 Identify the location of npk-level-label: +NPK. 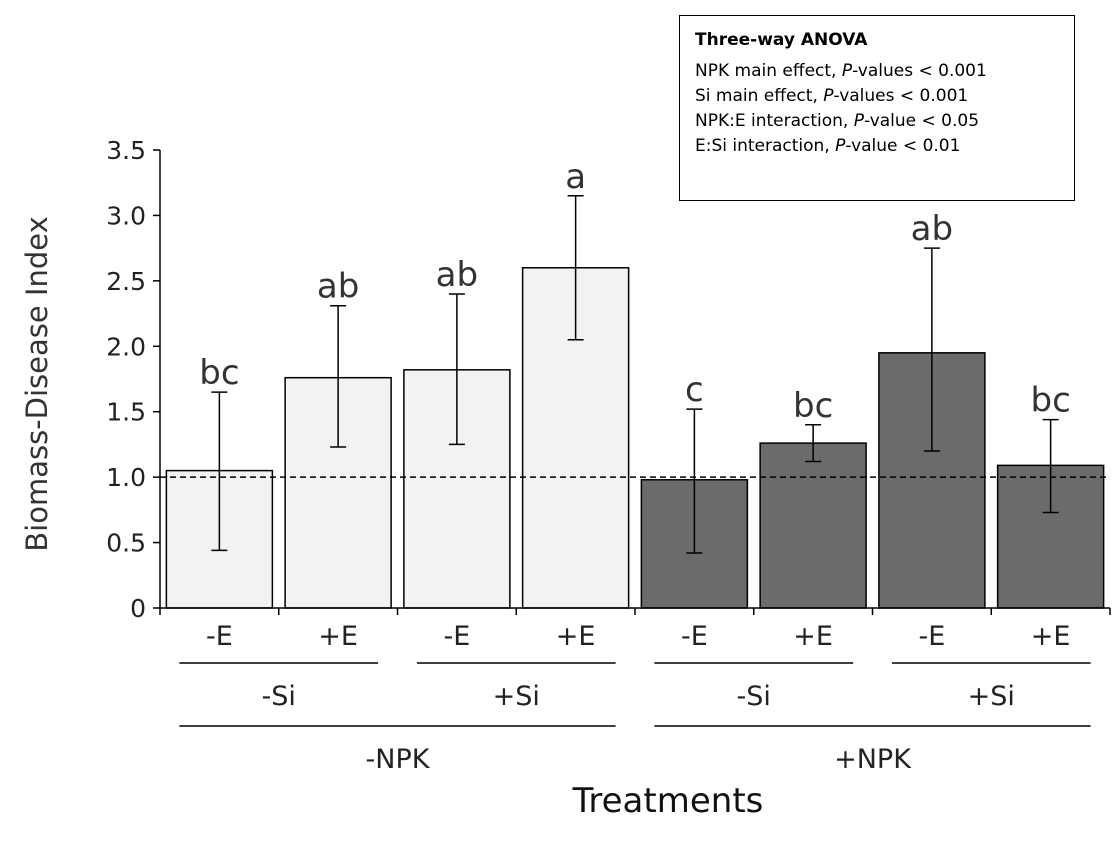
(873, 759).